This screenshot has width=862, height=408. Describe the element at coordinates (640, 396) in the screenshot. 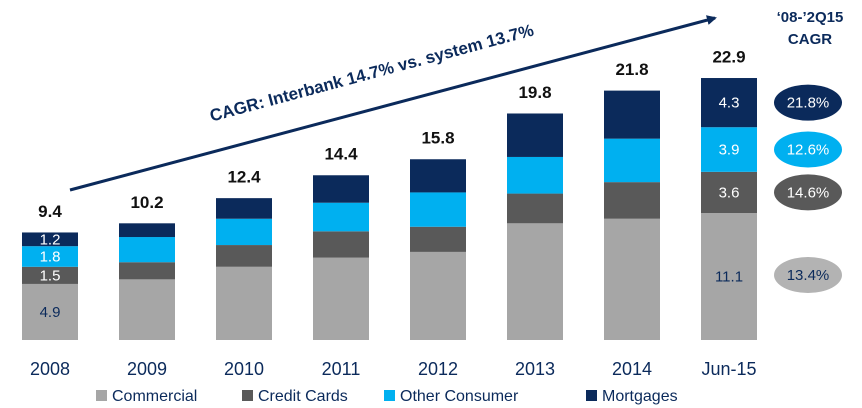

I see `legend-label: Mortgages` at that location.